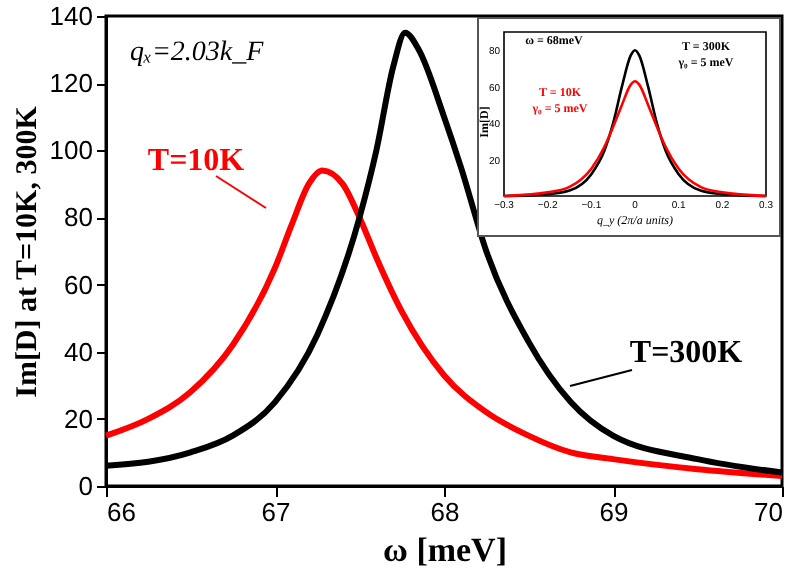  Describe the element at coordinates (85, 486) in the screenshot. I see `y-tick-label: 0` at that location.